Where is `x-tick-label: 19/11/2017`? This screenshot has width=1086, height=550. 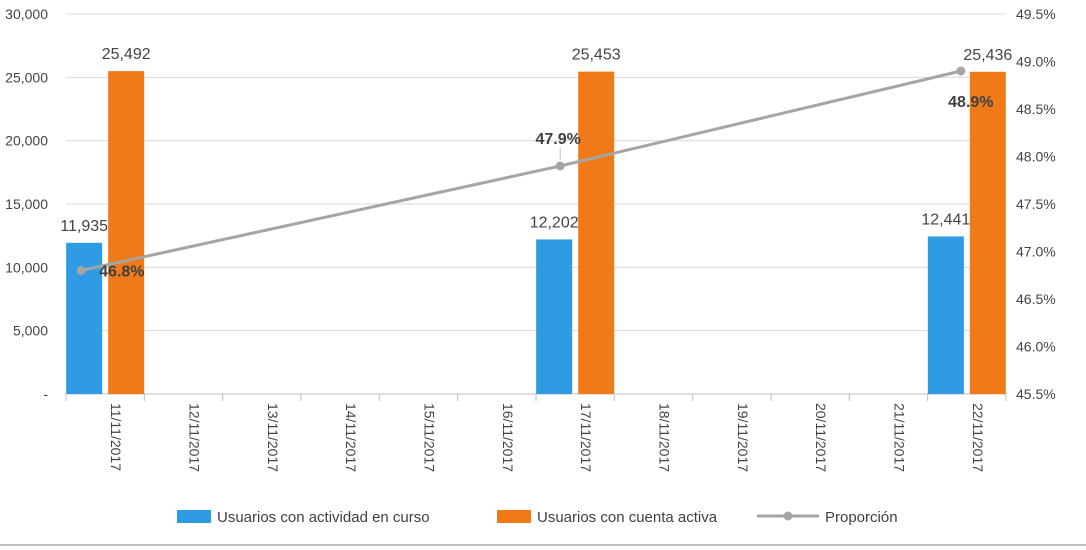 x-tick-label: 19/11/2017 is located at coordinates (743, 437).